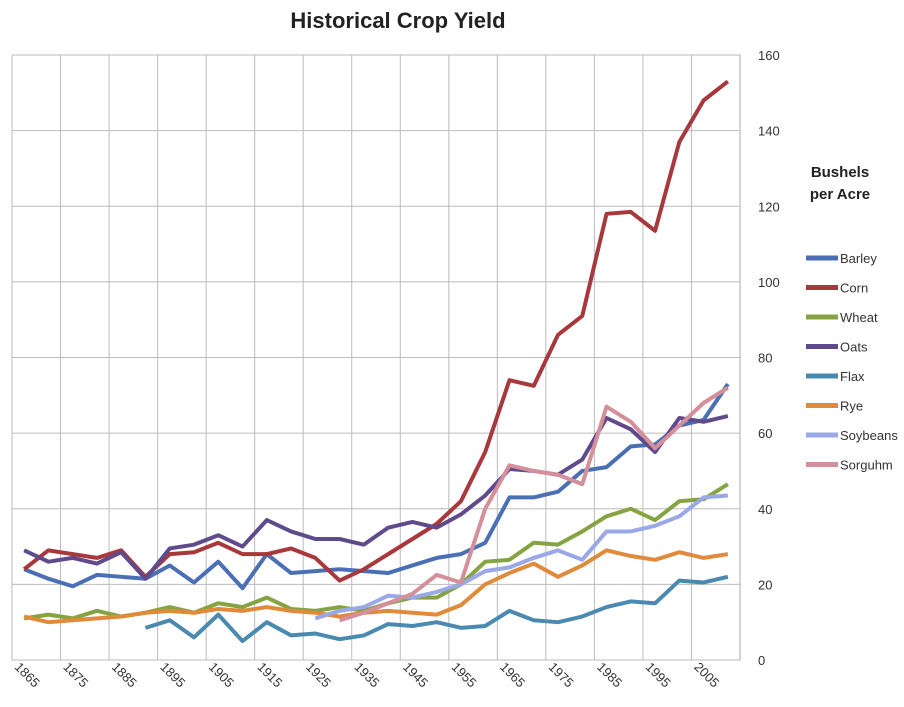  I want to click on x-tick-label: 1965, so click(512, 674).